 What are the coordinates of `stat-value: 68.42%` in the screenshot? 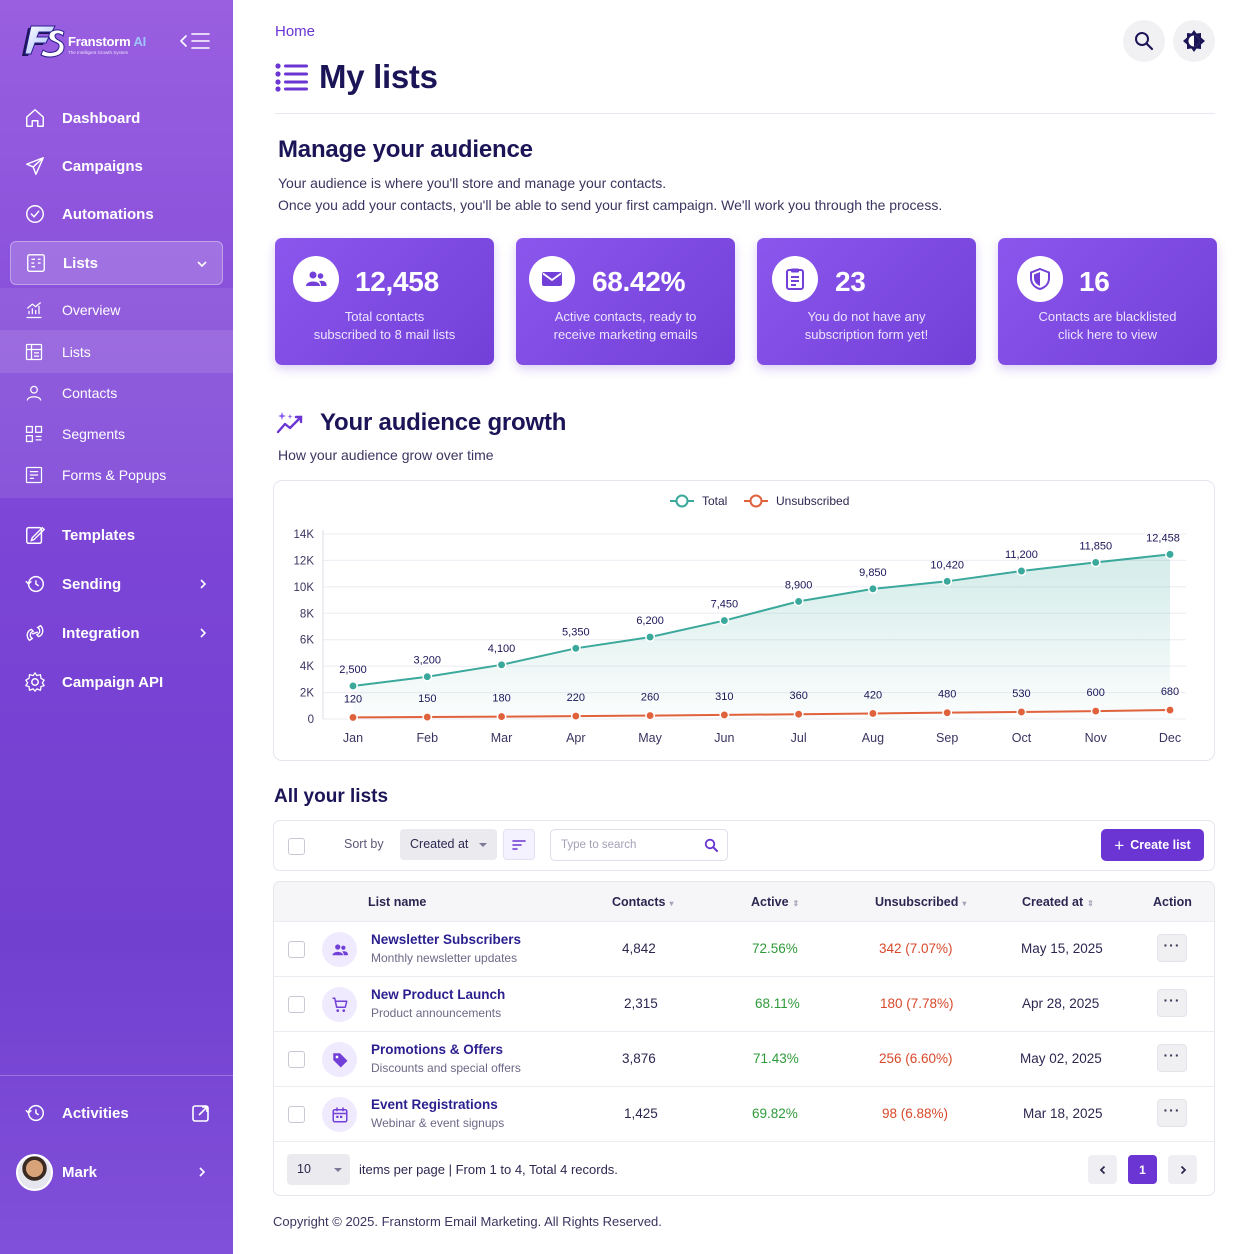 It's located at (639, 281).